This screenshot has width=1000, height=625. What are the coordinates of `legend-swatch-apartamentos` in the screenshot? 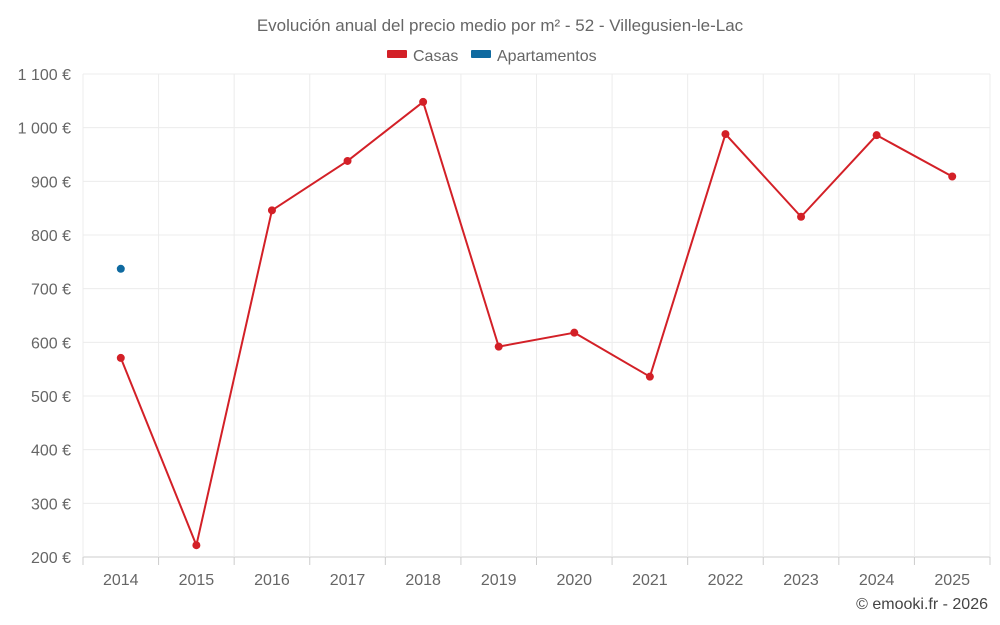 It's located at (481, 54).